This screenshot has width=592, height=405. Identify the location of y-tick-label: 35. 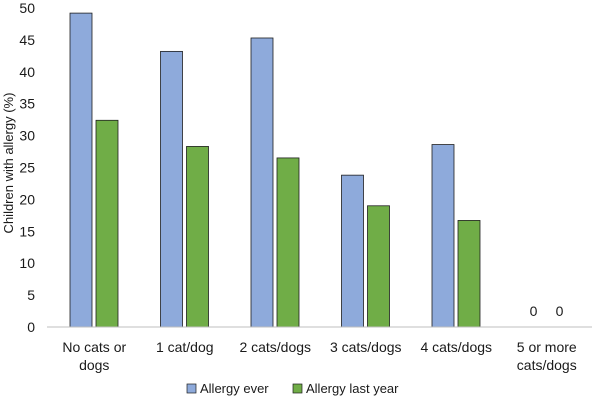
(27, 104).